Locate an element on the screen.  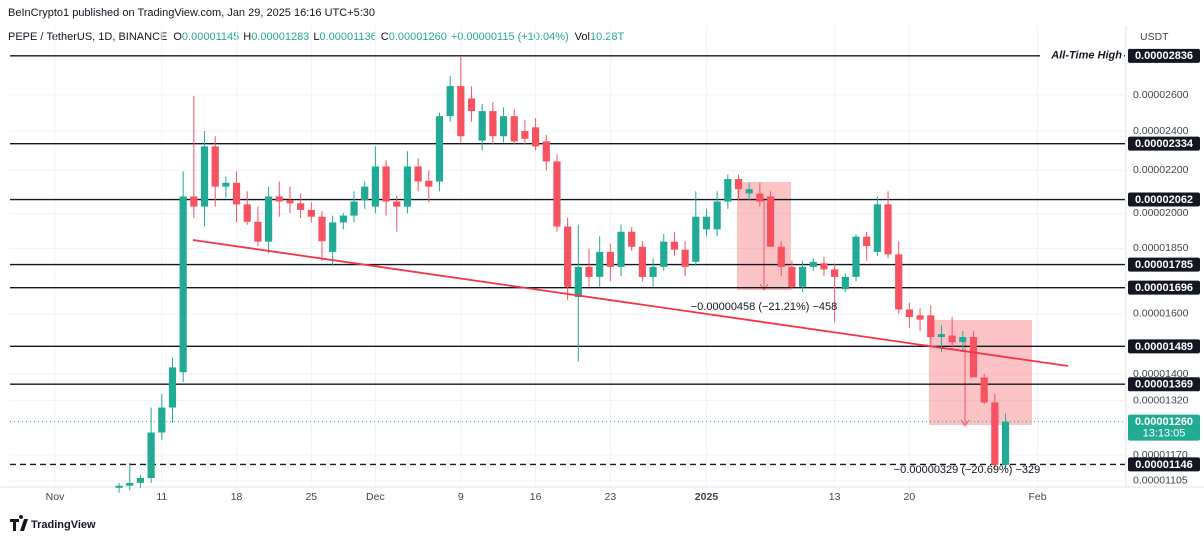
measure-label: −0.00000329 (−20.69%) −329 is located at coordinates (967, 470).